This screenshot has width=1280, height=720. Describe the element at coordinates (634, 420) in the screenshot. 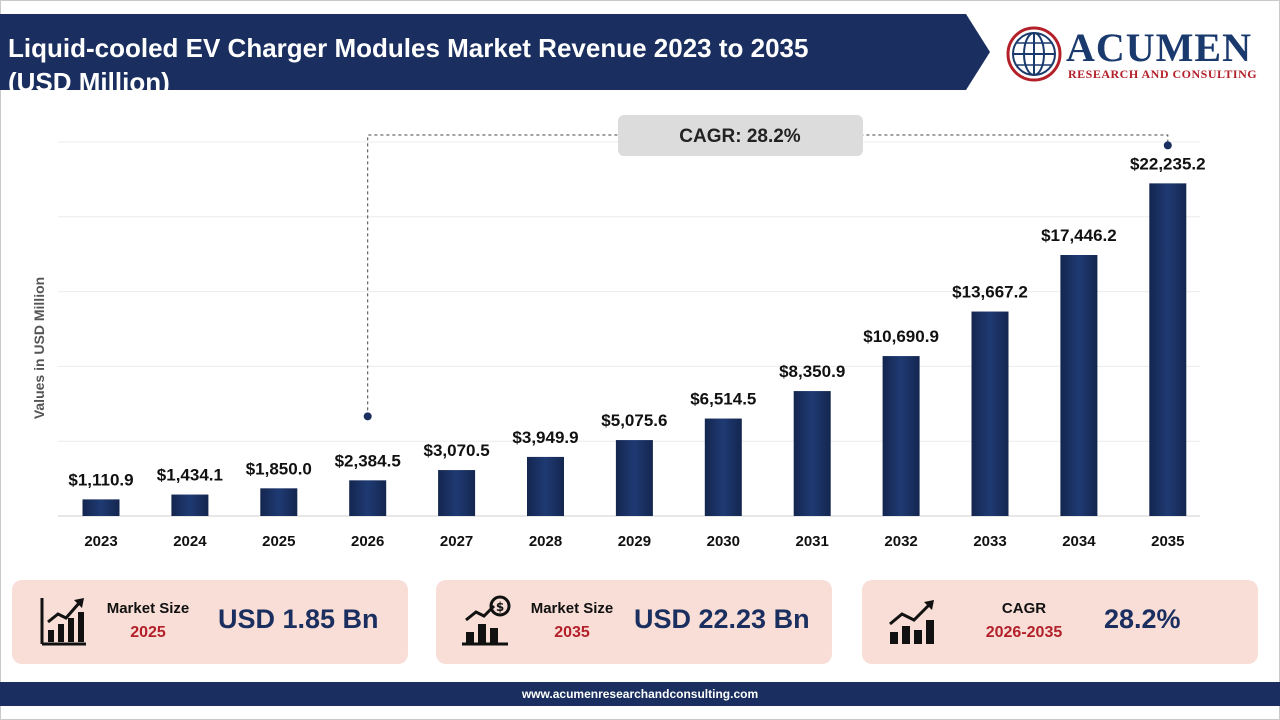

I see `bar-value-label: $5,075.6` at that location.